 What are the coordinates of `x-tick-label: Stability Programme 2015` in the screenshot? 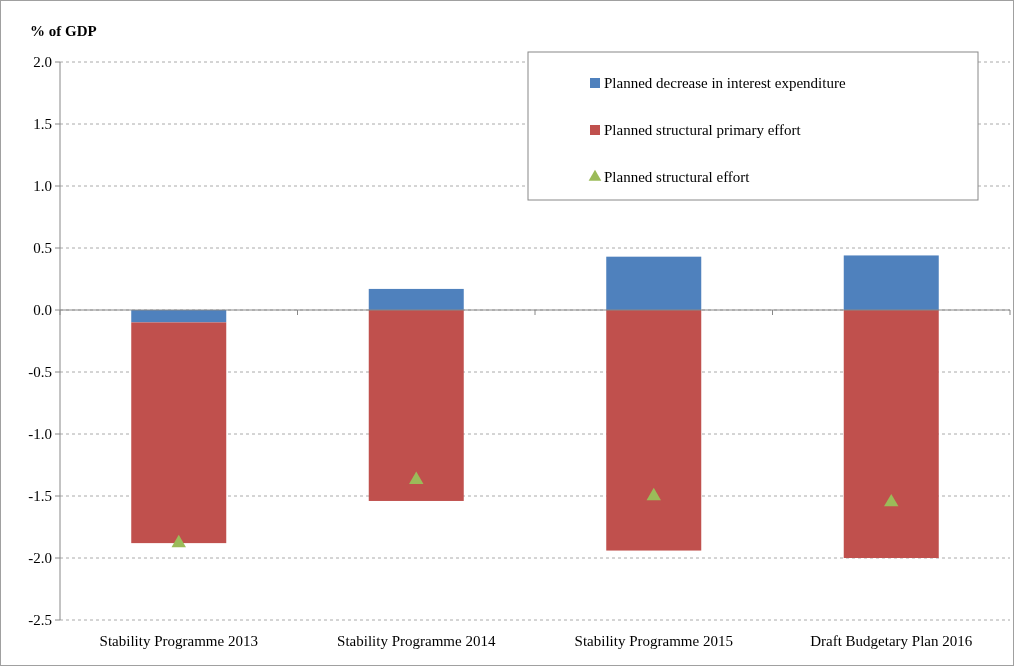 It's located at (653, 641).